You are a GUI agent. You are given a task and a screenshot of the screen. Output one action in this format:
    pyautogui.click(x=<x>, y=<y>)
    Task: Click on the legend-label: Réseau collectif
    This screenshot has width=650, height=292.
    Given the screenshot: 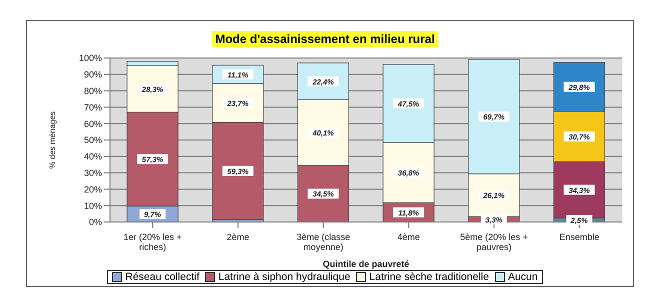 What is the action you would take?
    pyautogui.click(x=162, y=277)
    